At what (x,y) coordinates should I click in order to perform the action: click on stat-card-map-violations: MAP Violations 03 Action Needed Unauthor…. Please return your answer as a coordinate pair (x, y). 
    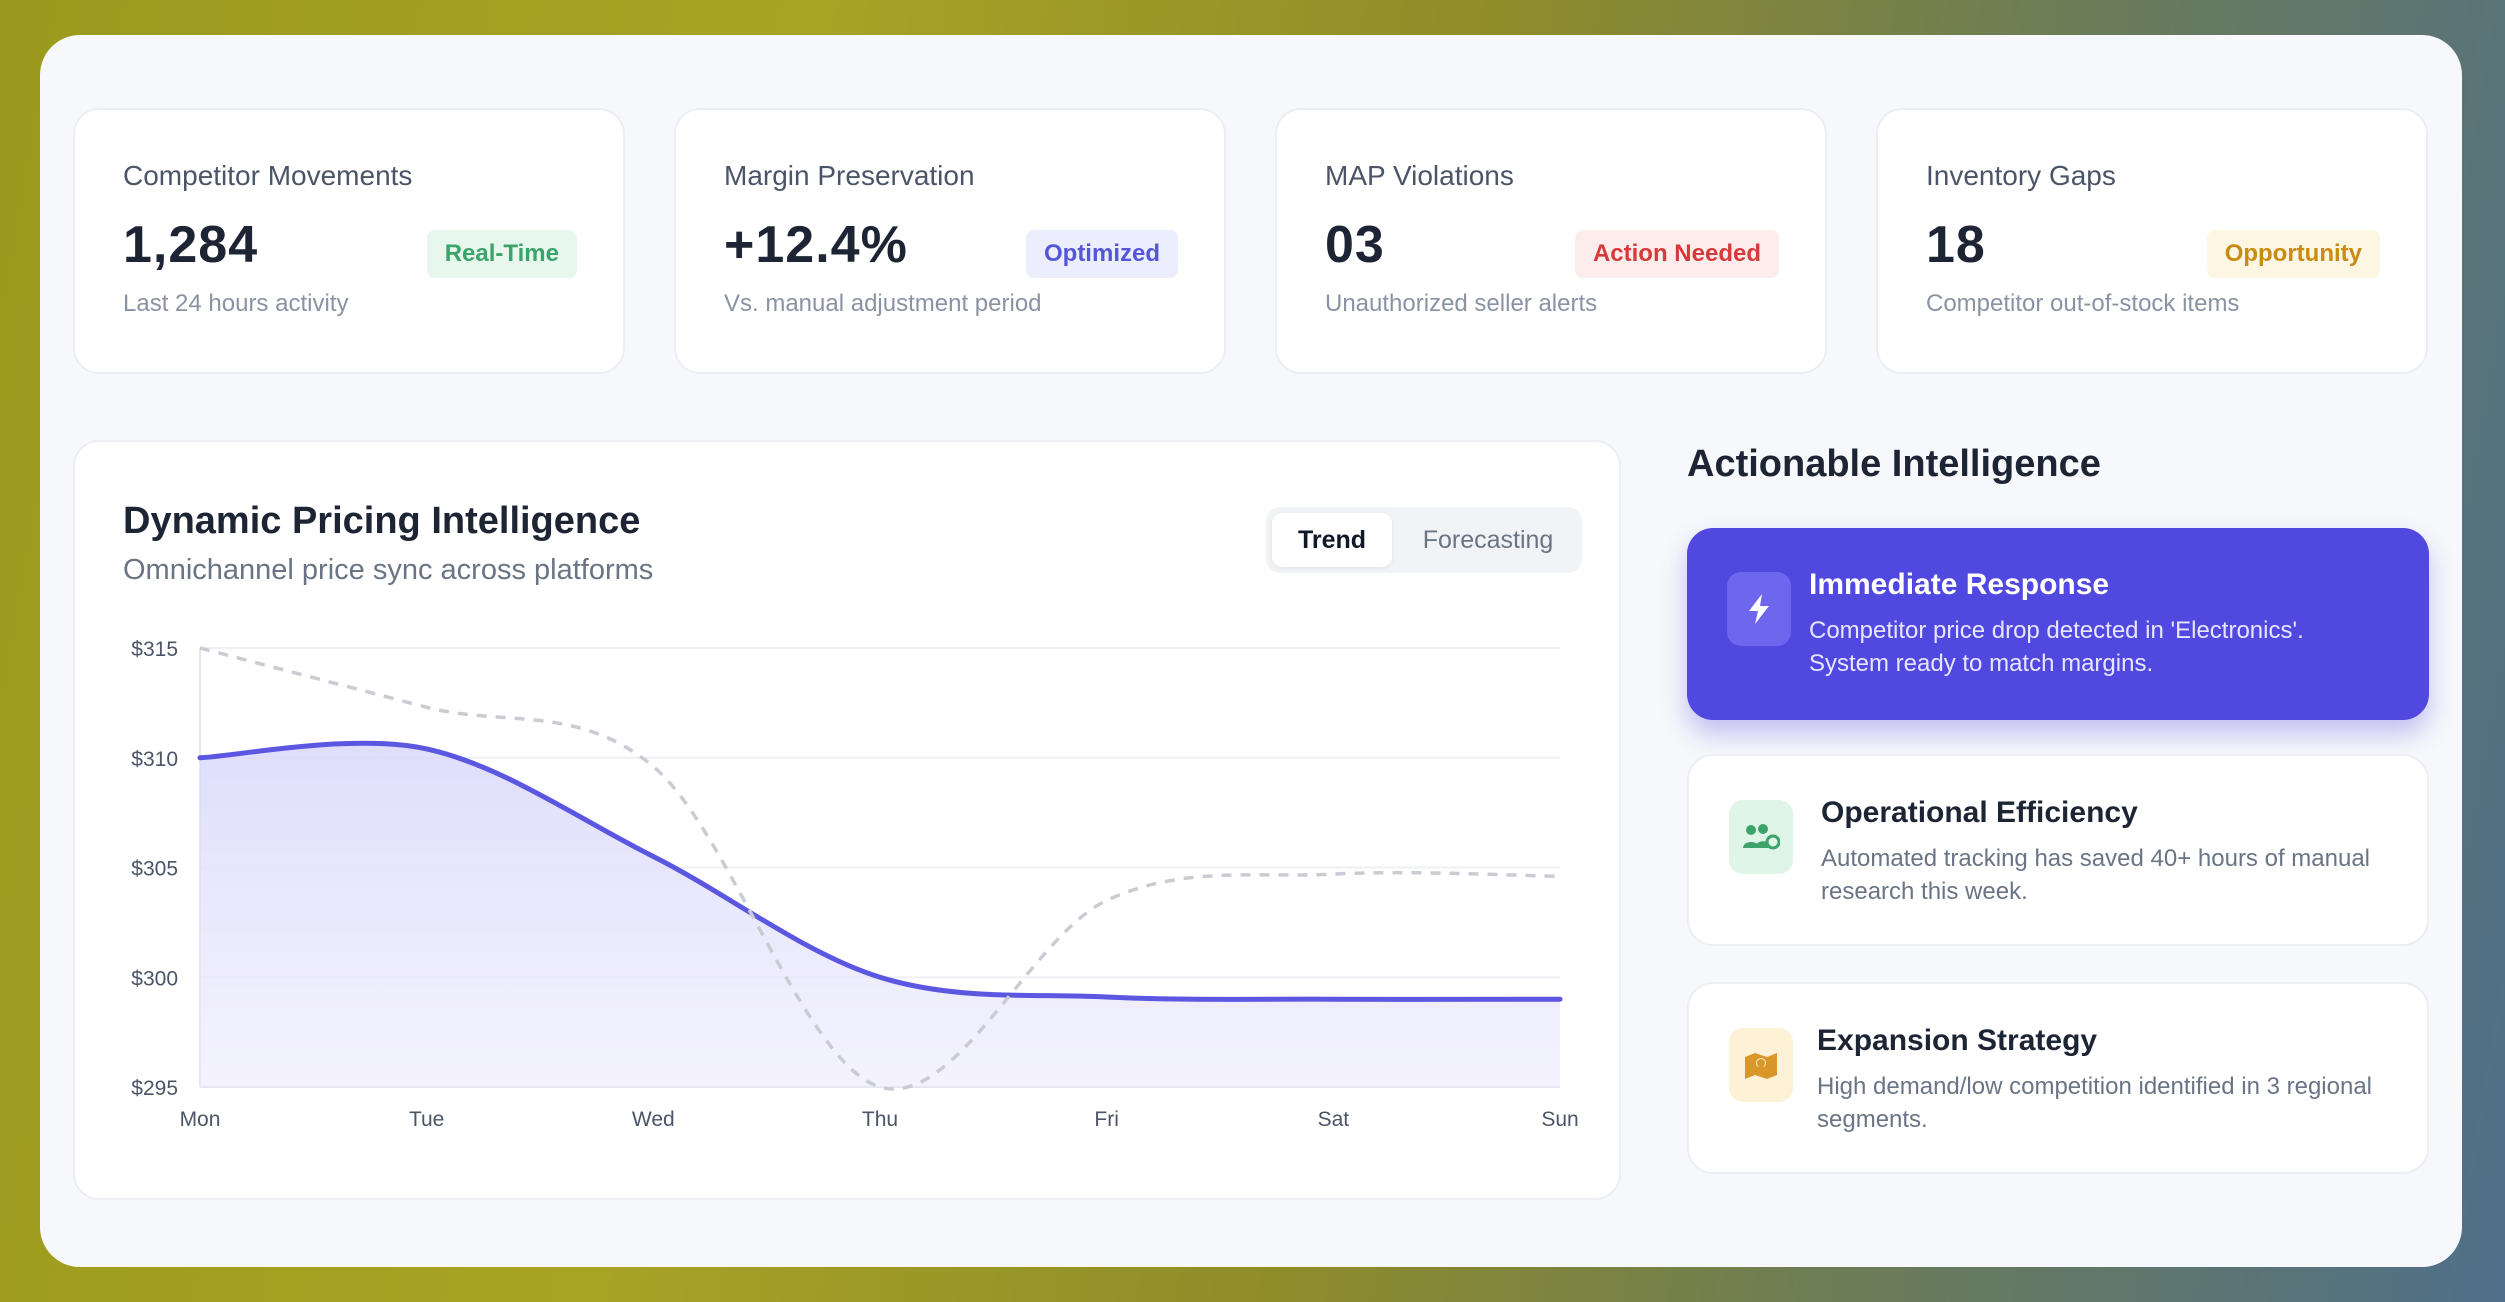
    Looking at the image, I should click on (1551, 241).